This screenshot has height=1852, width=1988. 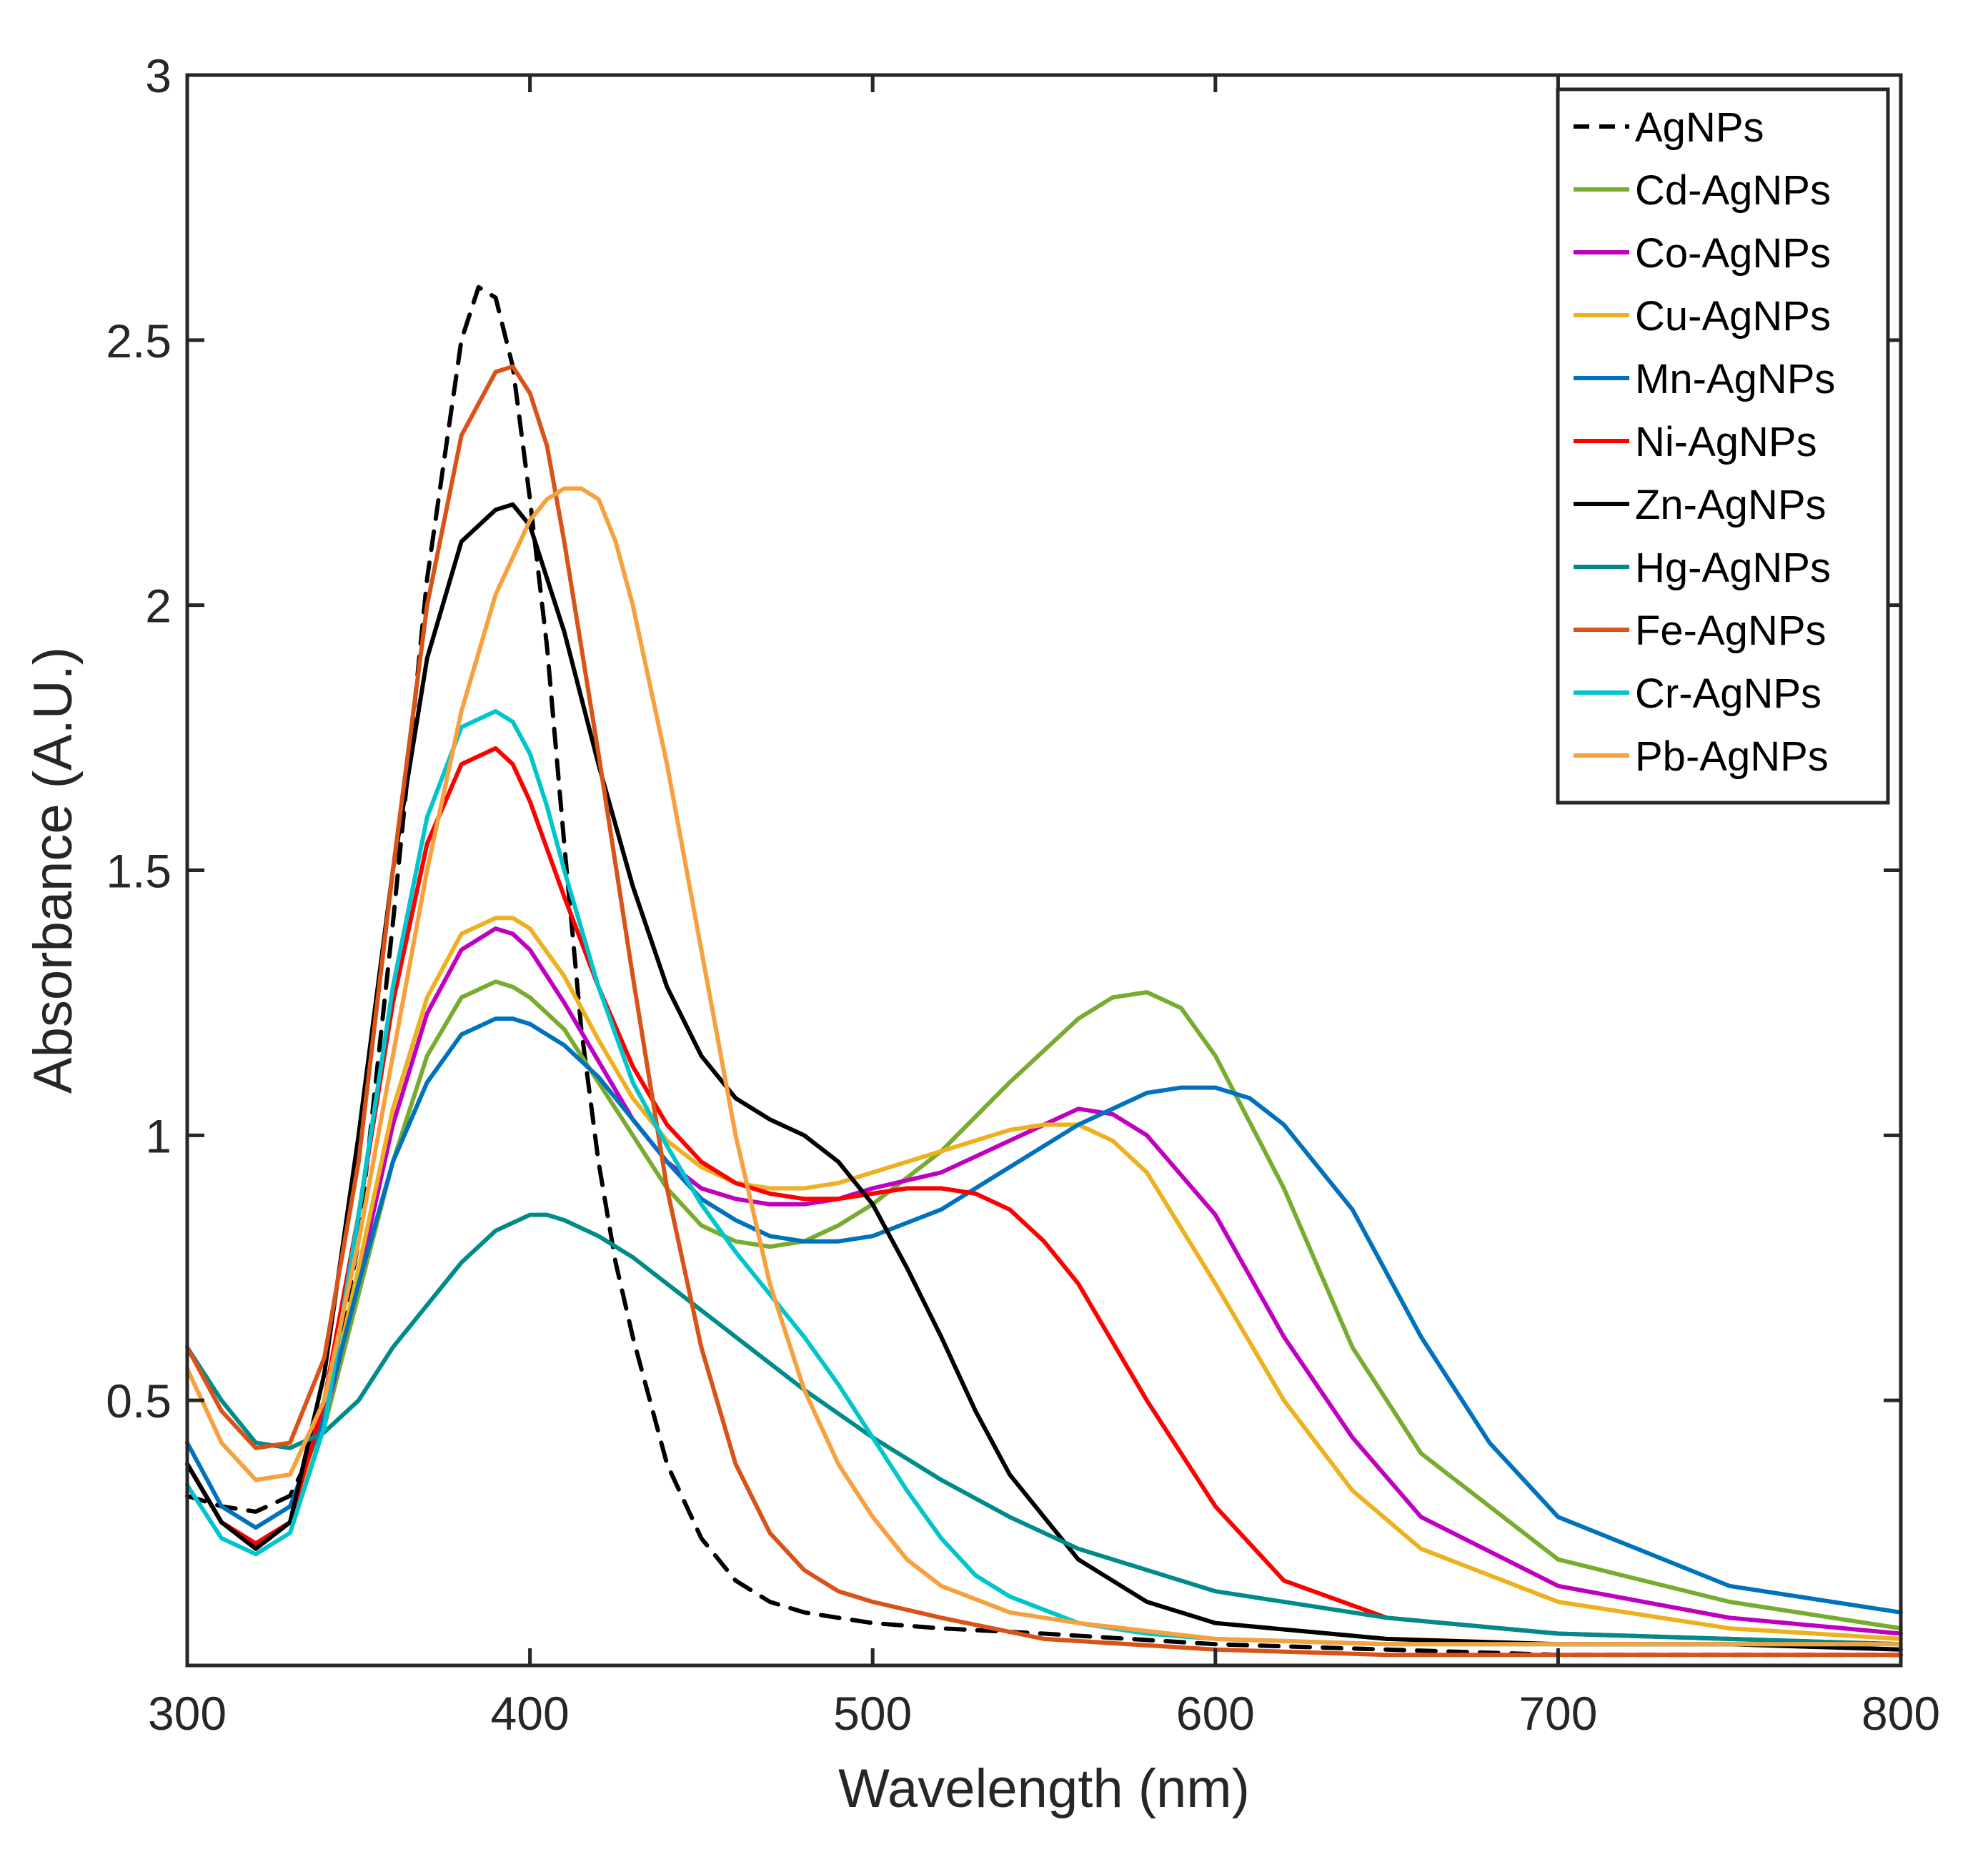 I want to click on legend-entry: Mn-AgNPs, so click(x=1735, y=379).